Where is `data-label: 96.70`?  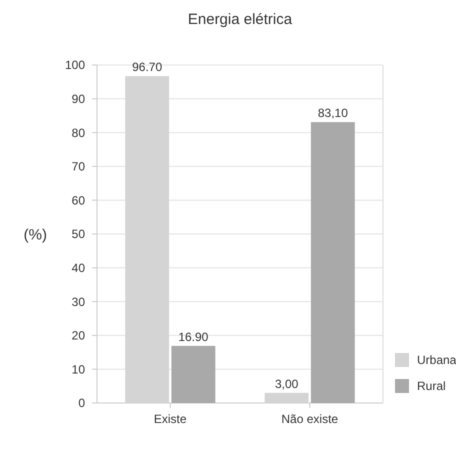
data-label: 96.70 is located at coordinates (147, 67).